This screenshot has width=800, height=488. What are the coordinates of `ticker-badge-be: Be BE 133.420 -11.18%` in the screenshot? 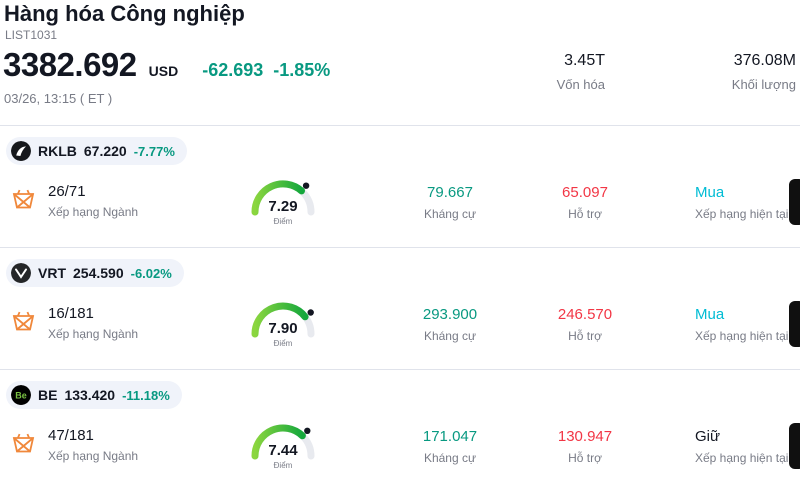 It's located at (94, 395).